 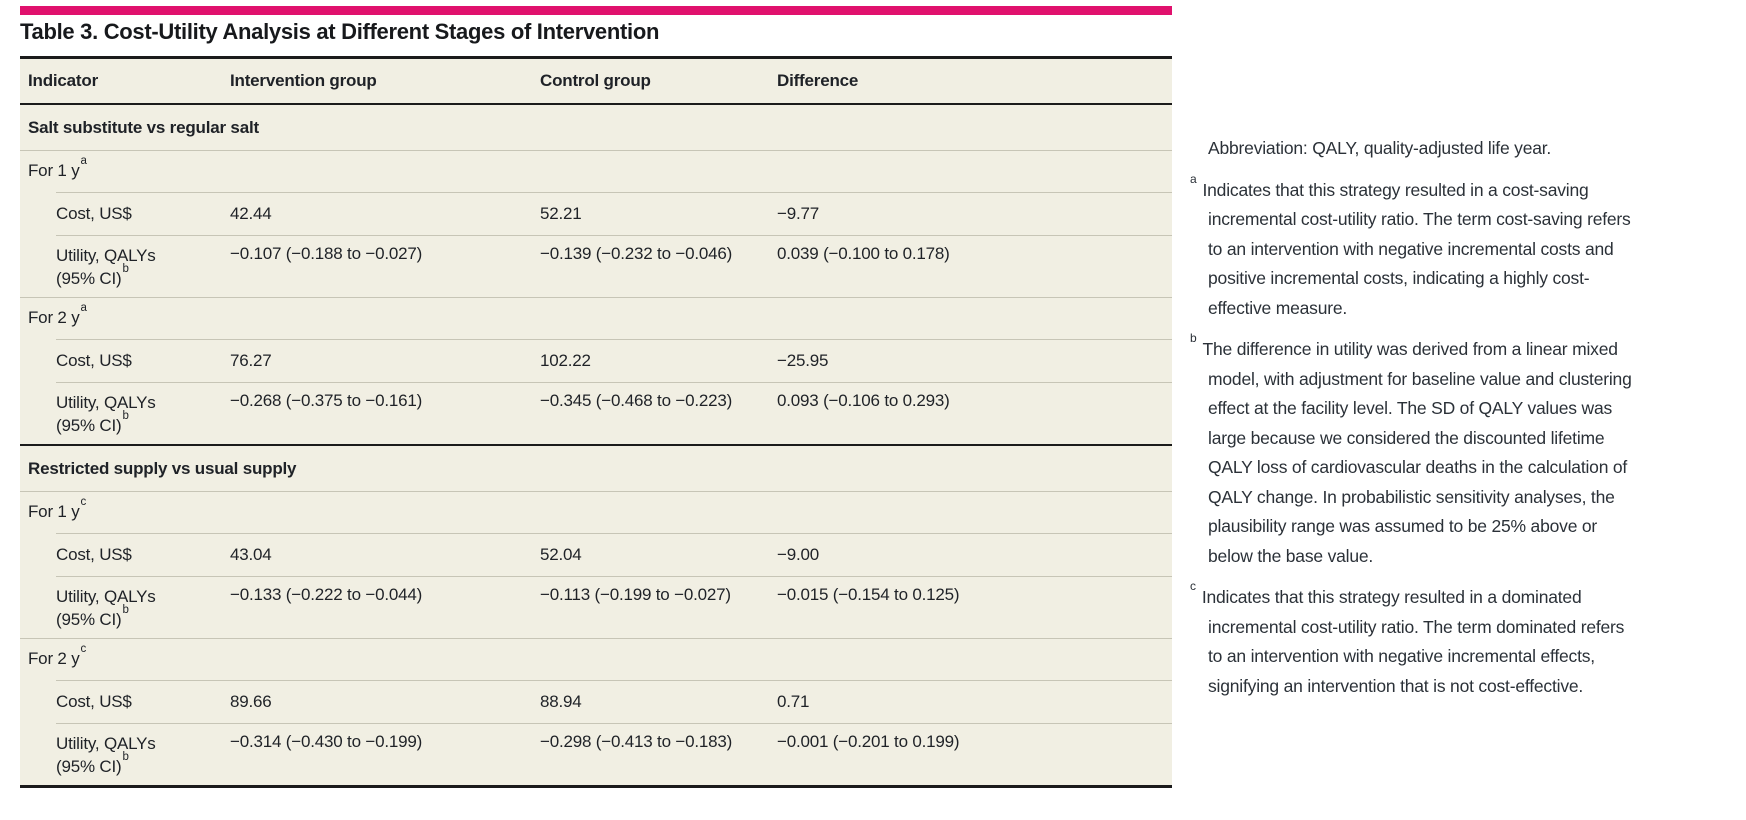 I want to click on value-control: 88.94, so click(x=561, y=701).